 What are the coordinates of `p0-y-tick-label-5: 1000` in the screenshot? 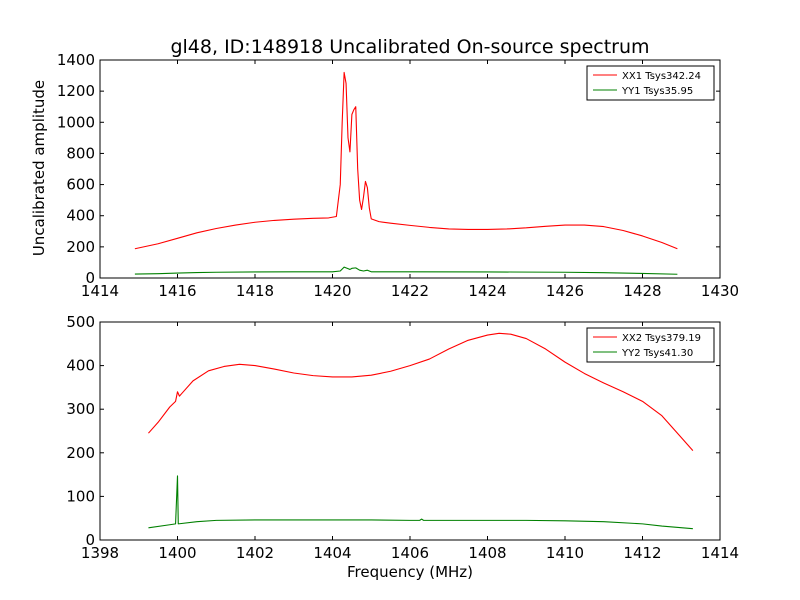 It's located at (76, 122).